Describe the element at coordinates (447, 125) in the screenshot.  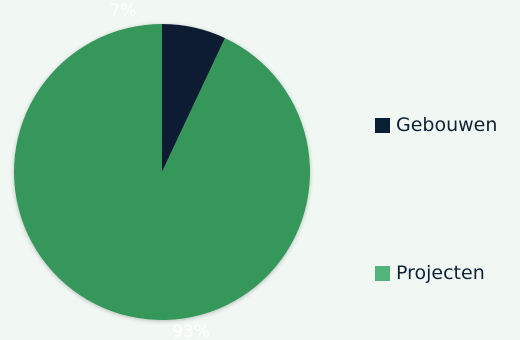
I see `legend-label-gebouwen: Gebouwen` at that location.